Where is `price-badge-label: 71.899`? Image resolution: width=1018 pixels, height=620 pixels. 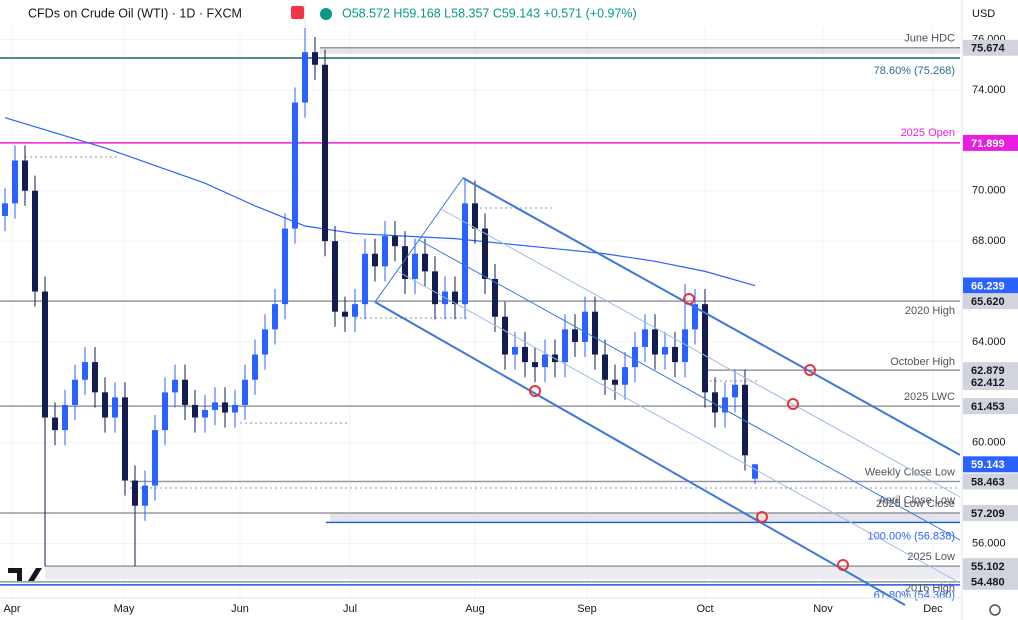 price-badge-label: 71.899 is located at coordinates (988, 144).